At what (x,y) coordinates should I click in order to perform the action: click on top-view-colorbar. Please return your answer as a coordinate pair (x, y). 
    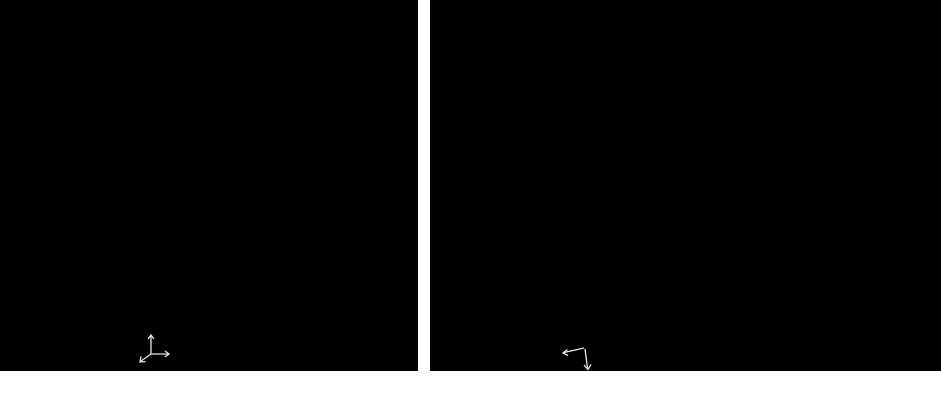
    Looking at the image, I should click on (448, 185).